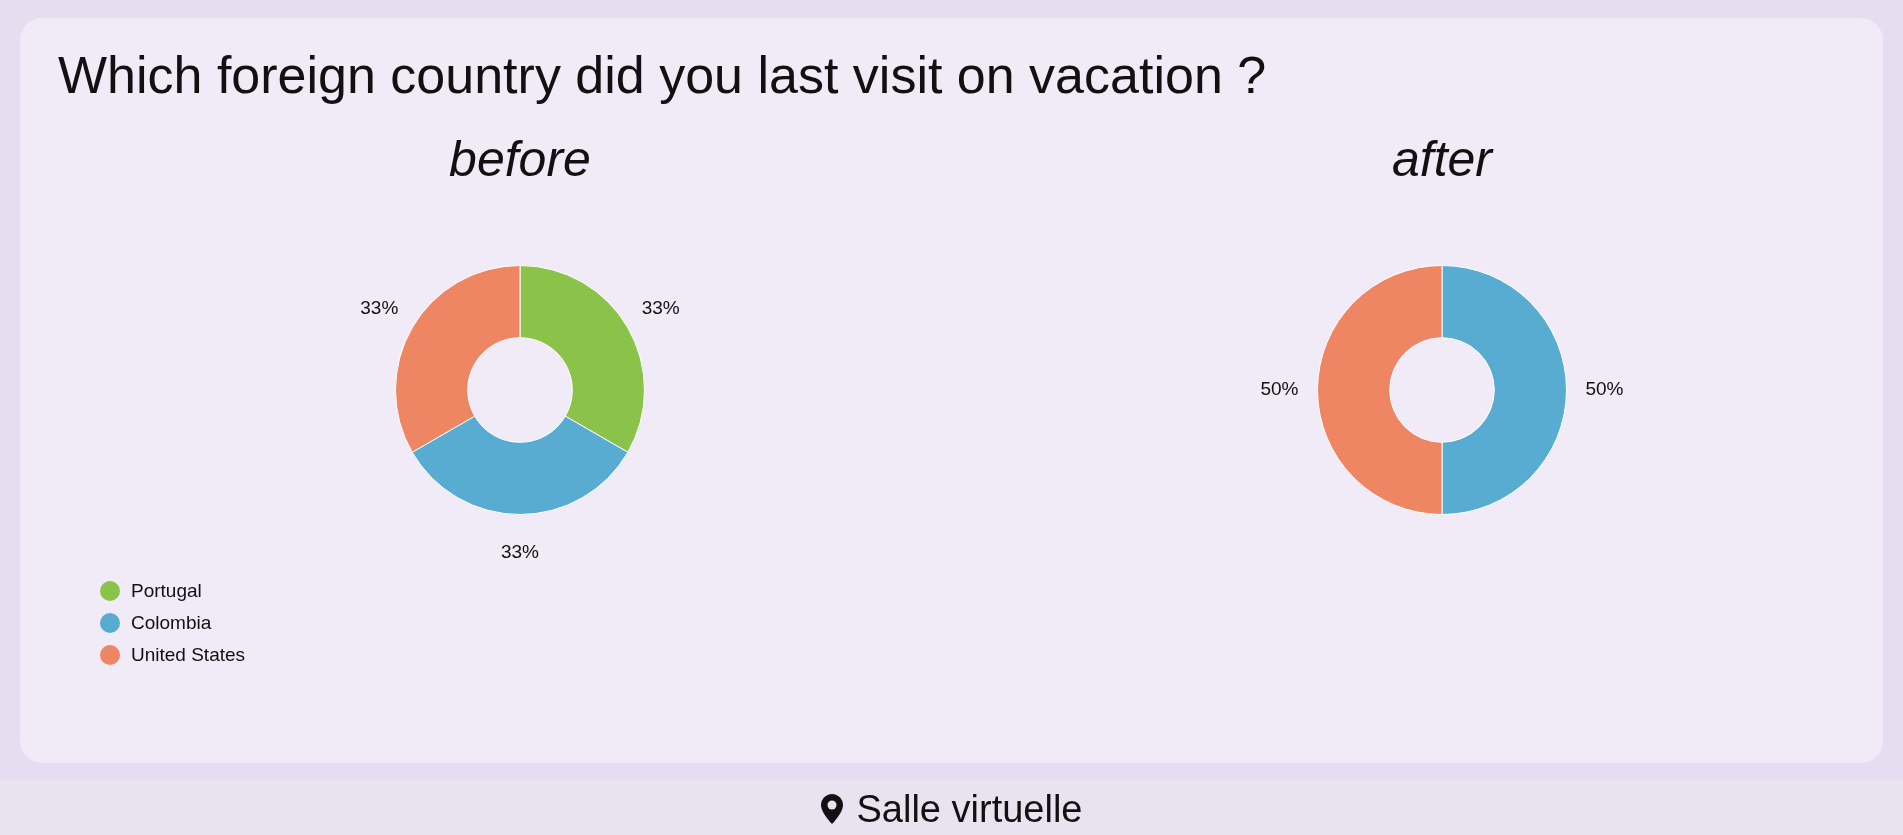 The width and height of the screenshot is (1903, 835). Describe the element at coordinates (188, 655) in the screenshot. I see `legend-label: United States` at that location.